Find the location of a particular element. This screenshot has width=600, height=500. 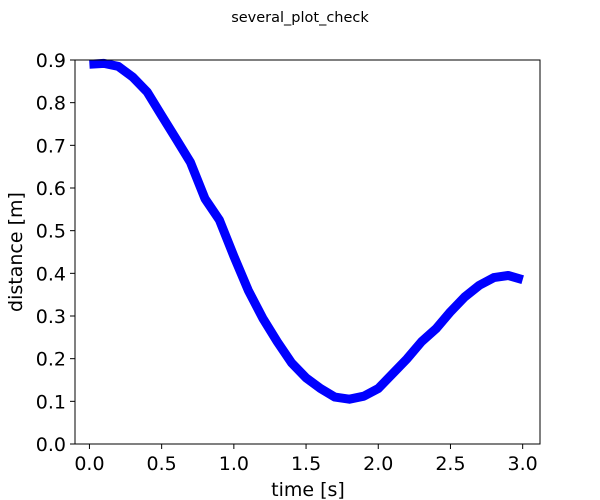

x-tick-label: 3.0 is located at coordinates (523, 464).